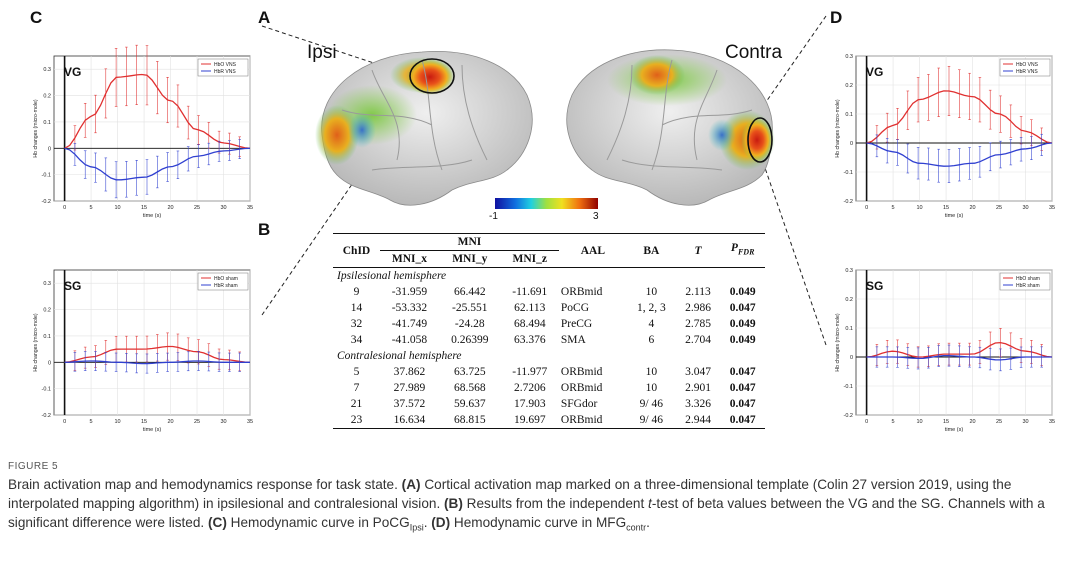 The width and height of the screenshot is (1080, 562). Describe the element at coordinates (670, 127) in the screenshot. I see `brain-contra` at that location.